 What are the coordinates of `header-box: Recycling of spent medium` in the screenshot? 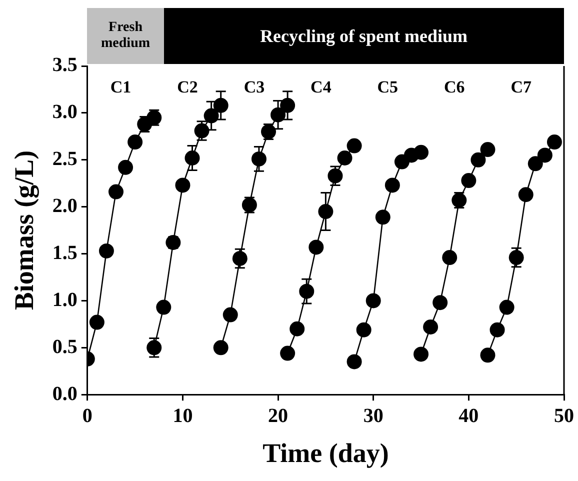 It's located at (364, 36).